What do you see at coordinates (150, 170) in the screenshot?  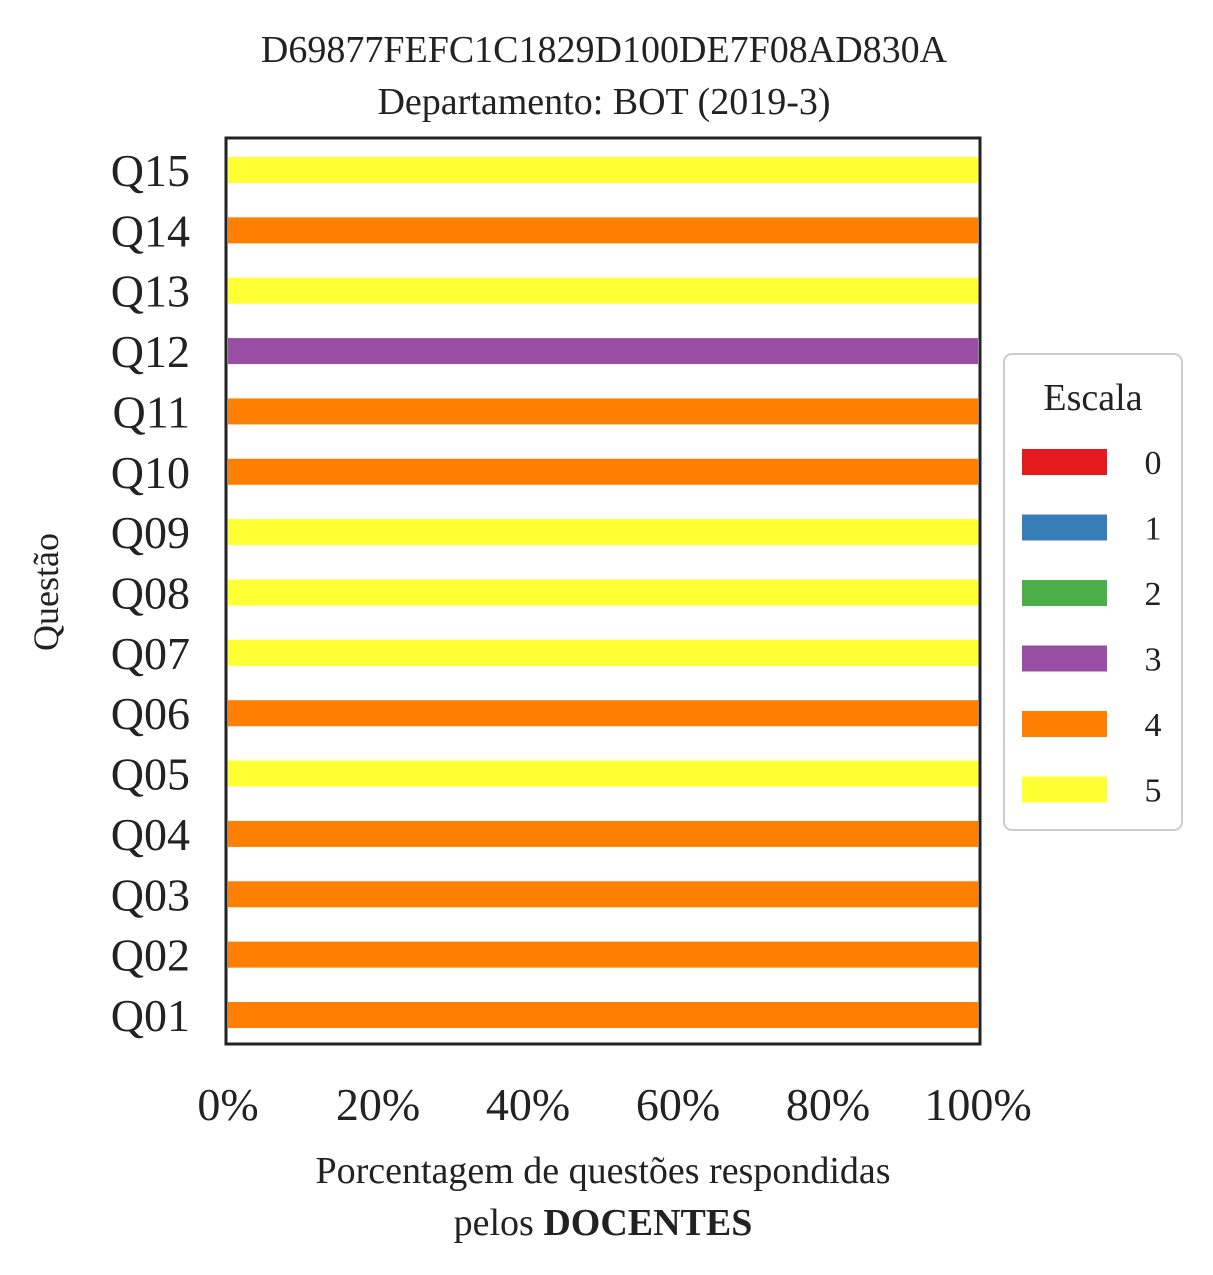 I see `y-tick-label: Q15` at bounding box center [150, 170].